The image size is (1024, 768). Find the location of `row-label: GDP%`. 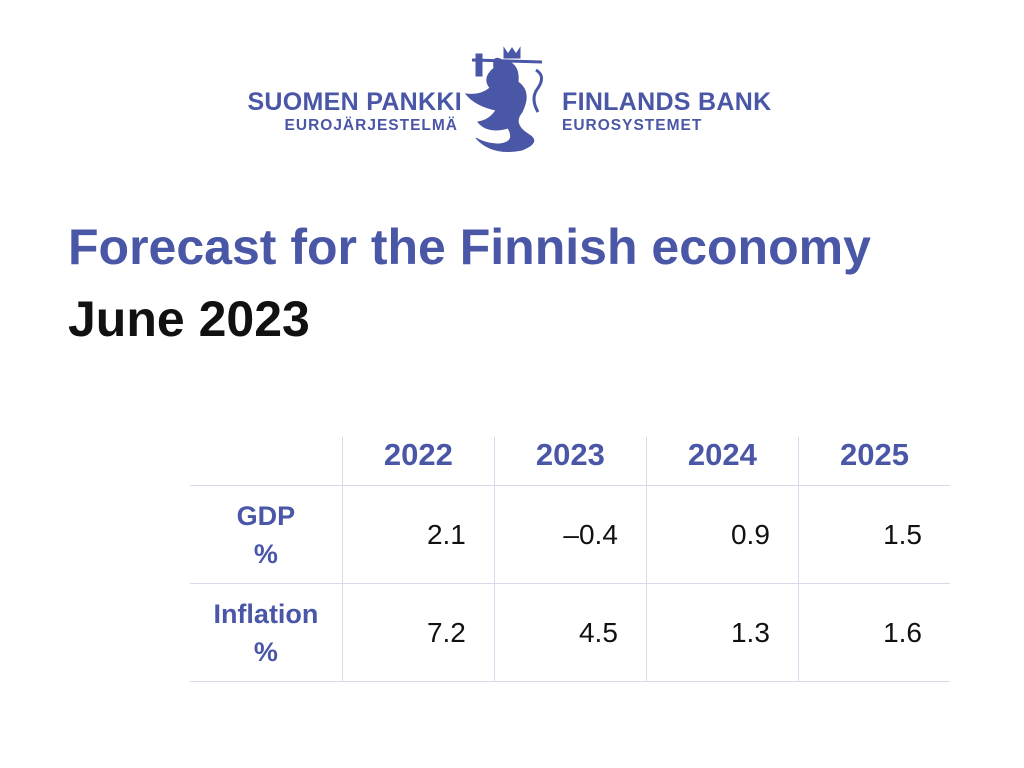

row-label: GDP% is located at coordinates (266, 534).